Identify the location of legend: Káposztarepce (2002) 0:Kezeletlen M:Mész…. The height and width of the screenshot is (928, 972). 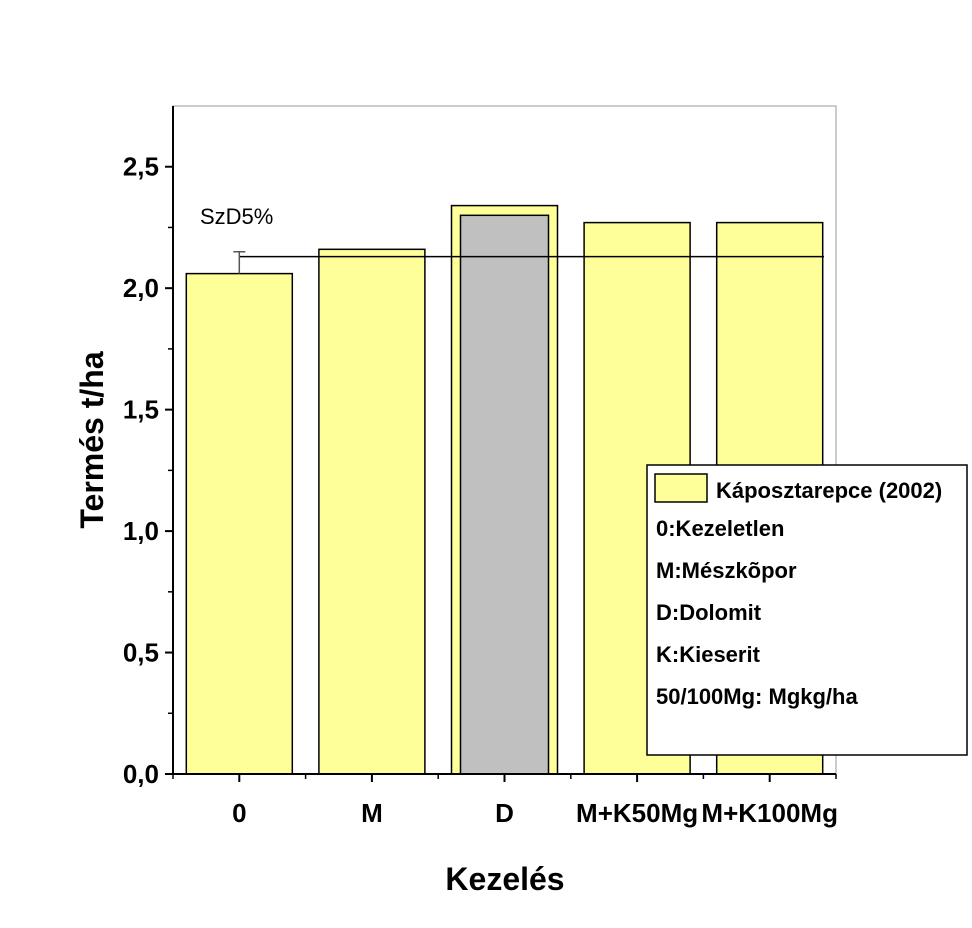
(807, 610).